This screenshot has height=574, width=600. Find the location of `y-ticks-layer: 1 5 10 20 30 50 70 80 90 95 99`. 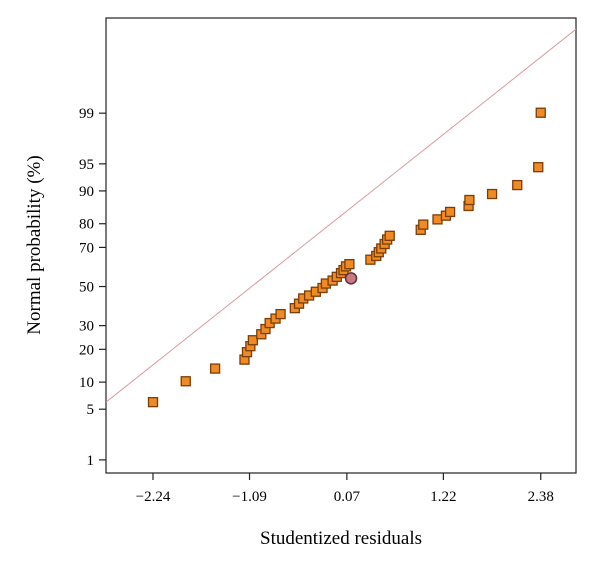

y-ticks-layer: 1 5 10 20 30 50 70 80 90 95 99 is located at coordinates (92, 287).